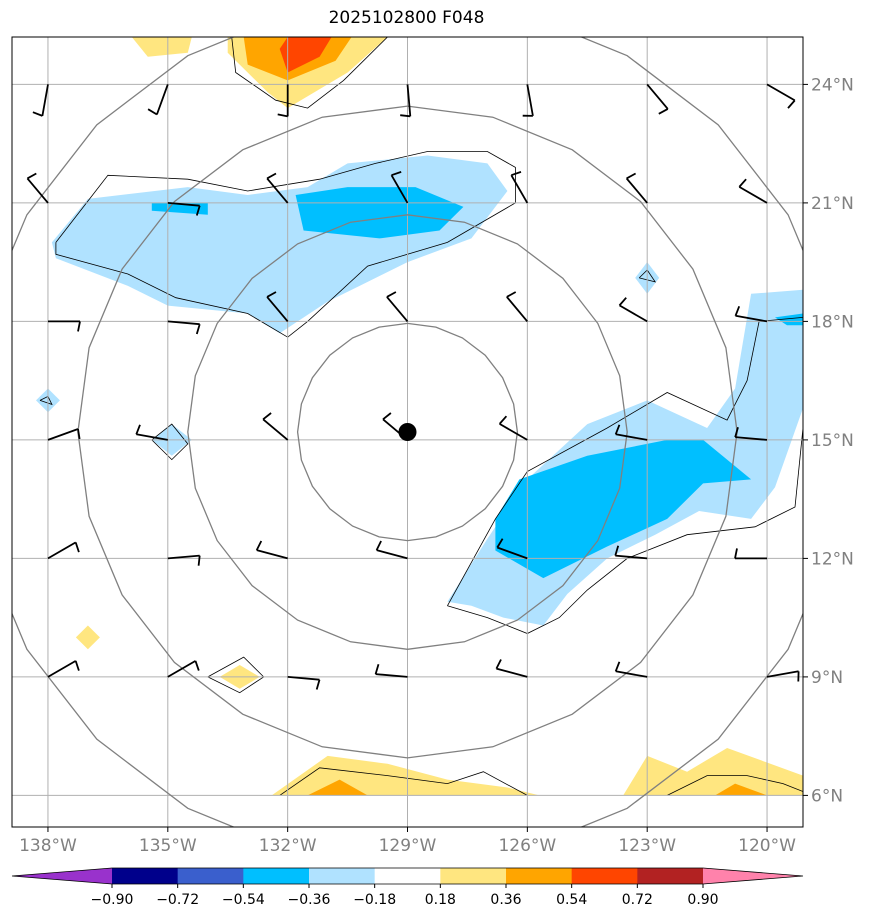 The width and height of the screenshot is (873, 924). I want to click on x-tick-label: 138°W, so click(48, 846).